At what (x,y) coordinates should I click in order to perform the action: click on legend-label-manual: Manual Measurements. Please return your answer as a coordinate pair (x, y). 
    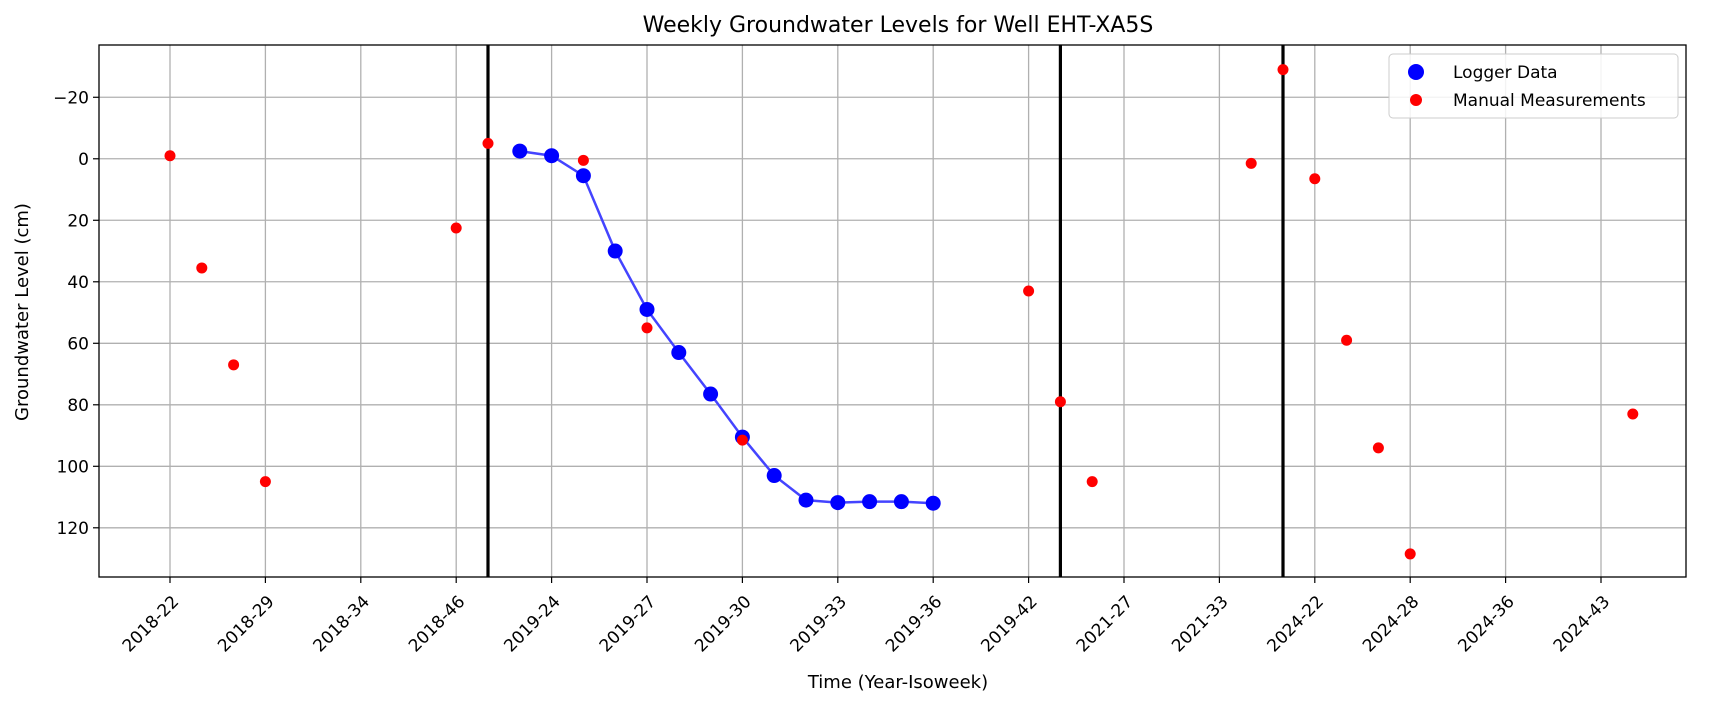
    Looking at the image, I should click on (1549, 101).